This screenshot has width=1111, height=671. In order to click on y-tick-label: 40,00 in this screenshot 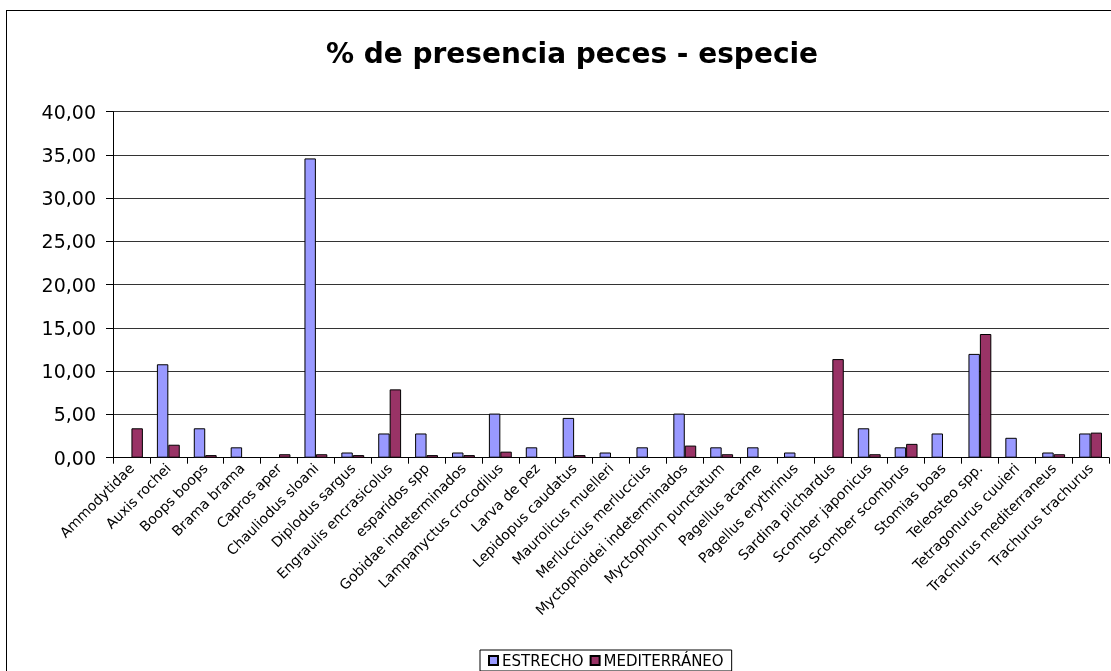, I will do `click(68, 111)`.